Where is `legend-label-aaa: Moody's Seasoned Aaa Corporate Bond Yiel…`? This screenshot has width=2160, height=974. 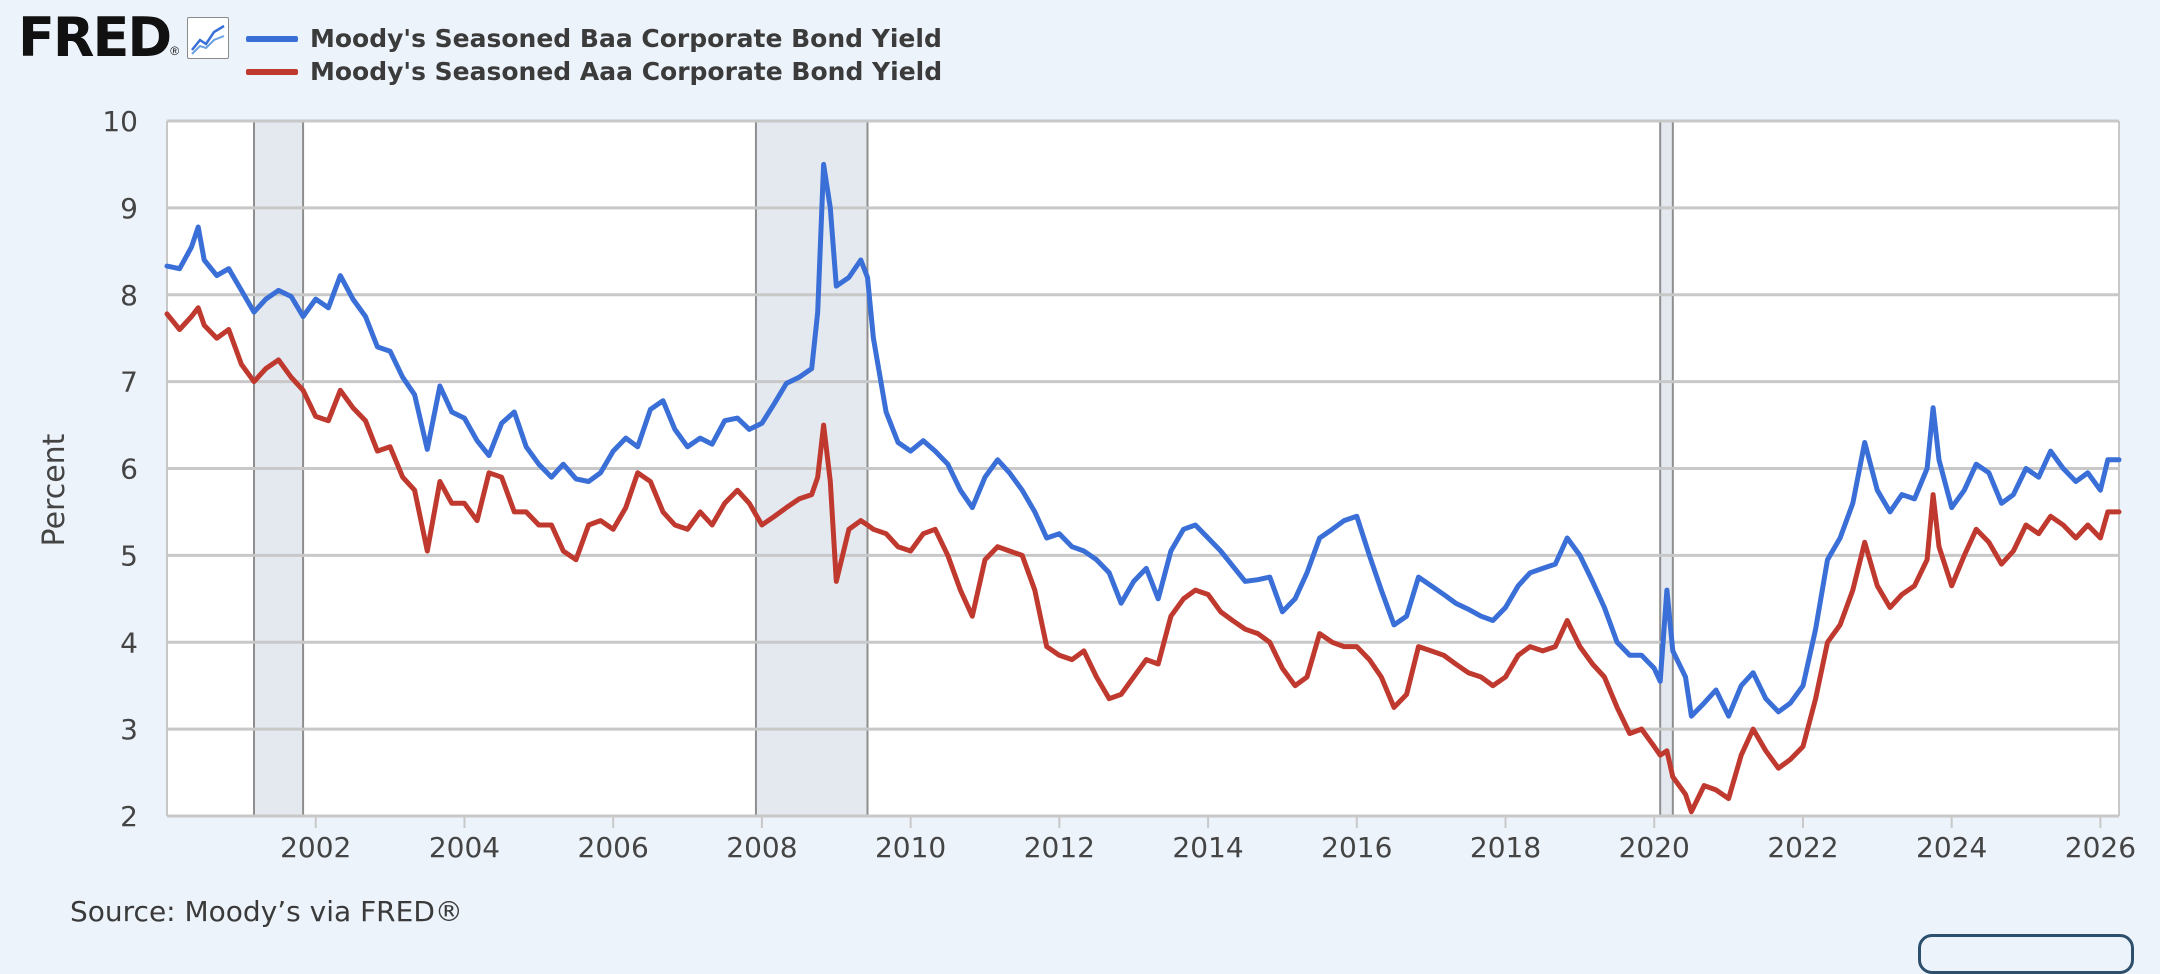
legend-label-aaa: Moody's Seasoned Aaa Corporate Bond Yiel… is located at coordinates (626, 71).